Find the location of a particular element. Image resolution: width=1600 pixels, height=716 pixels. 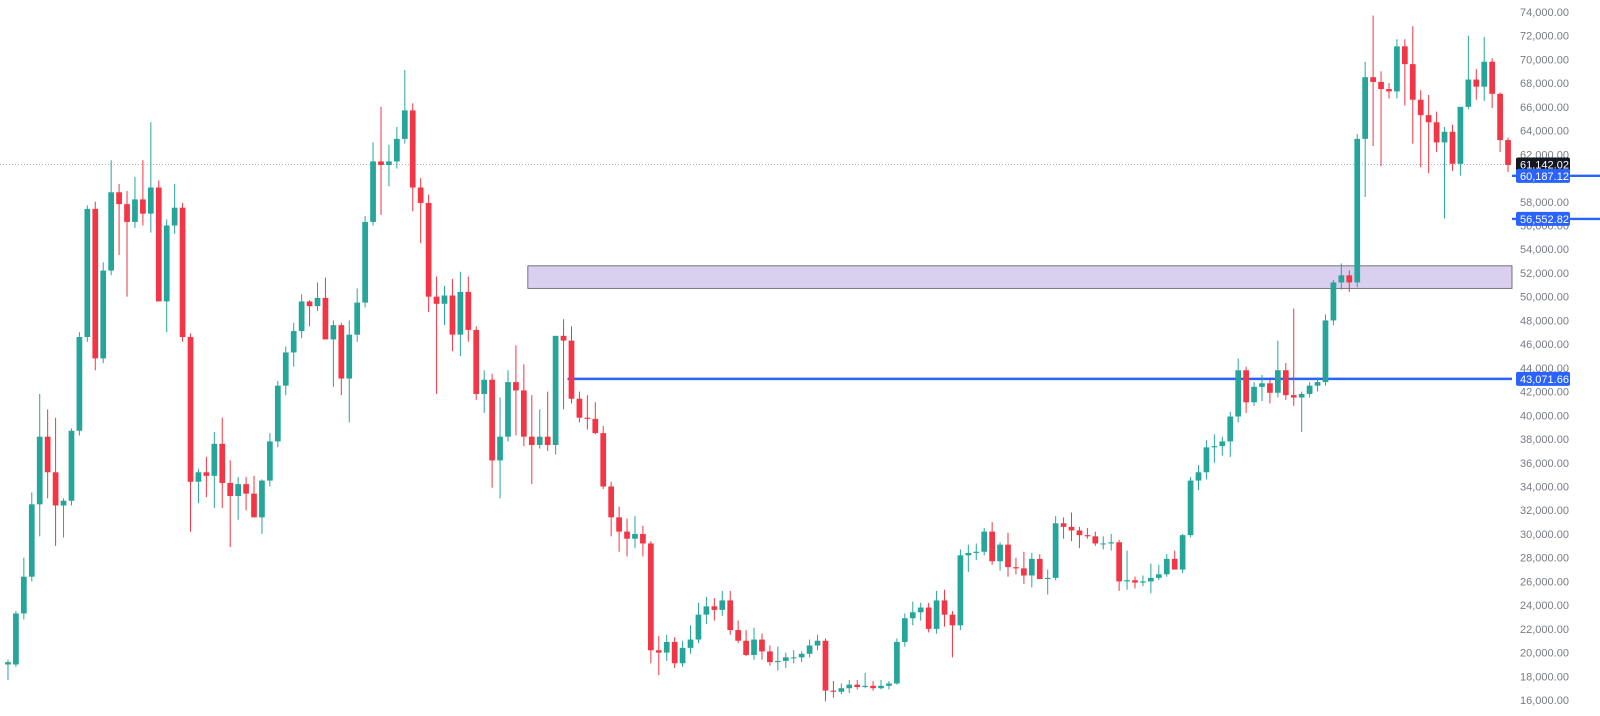

y-tick-label: 32,000.00 is located at coordinates (1544, 511).